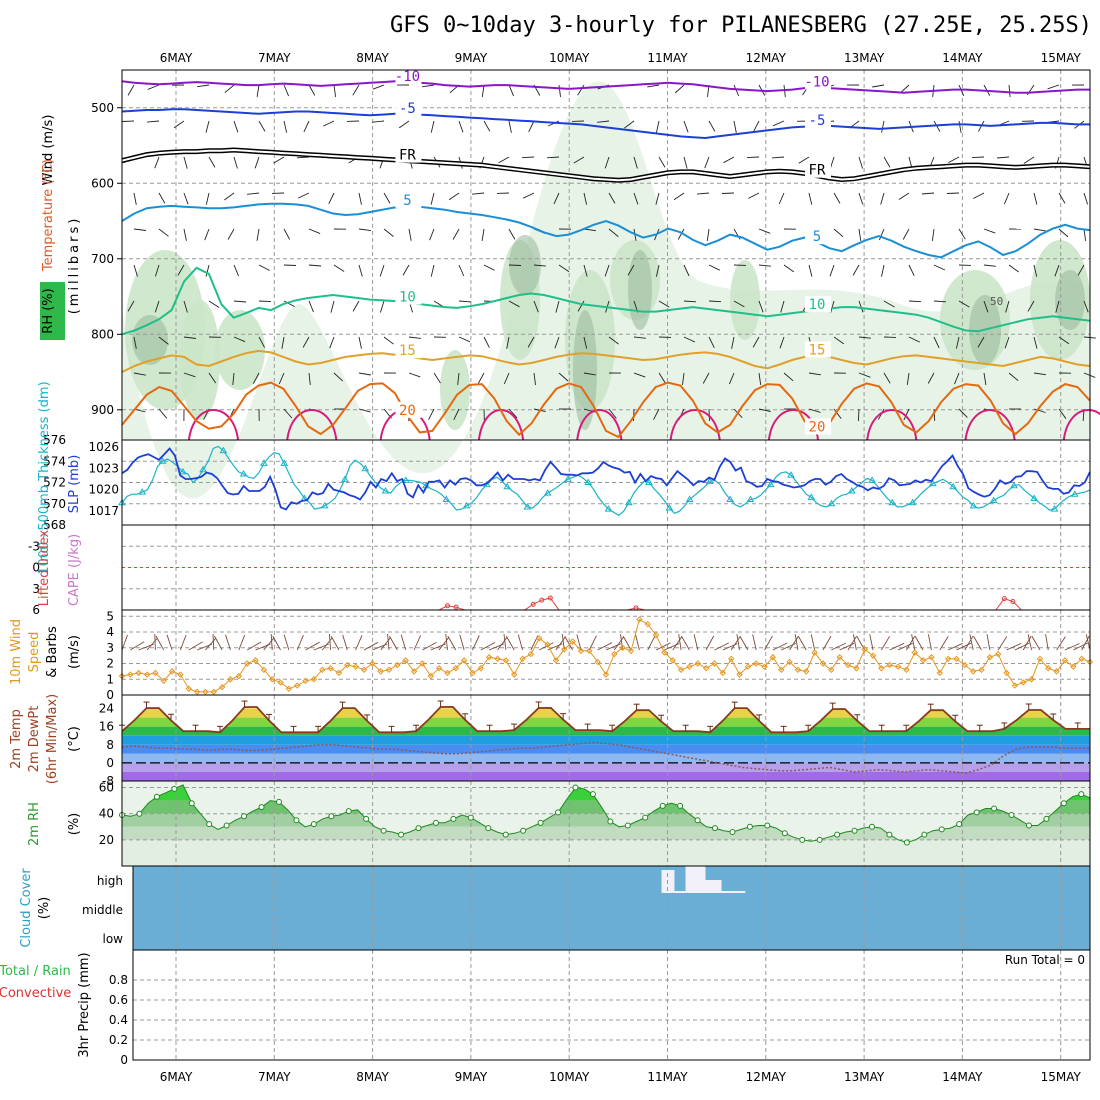 This screenshot has width=1100, height=1100. Describe the element at coordinates (102, 183) in the screenshot. I see `upper-ytick-600: 600` at that location.